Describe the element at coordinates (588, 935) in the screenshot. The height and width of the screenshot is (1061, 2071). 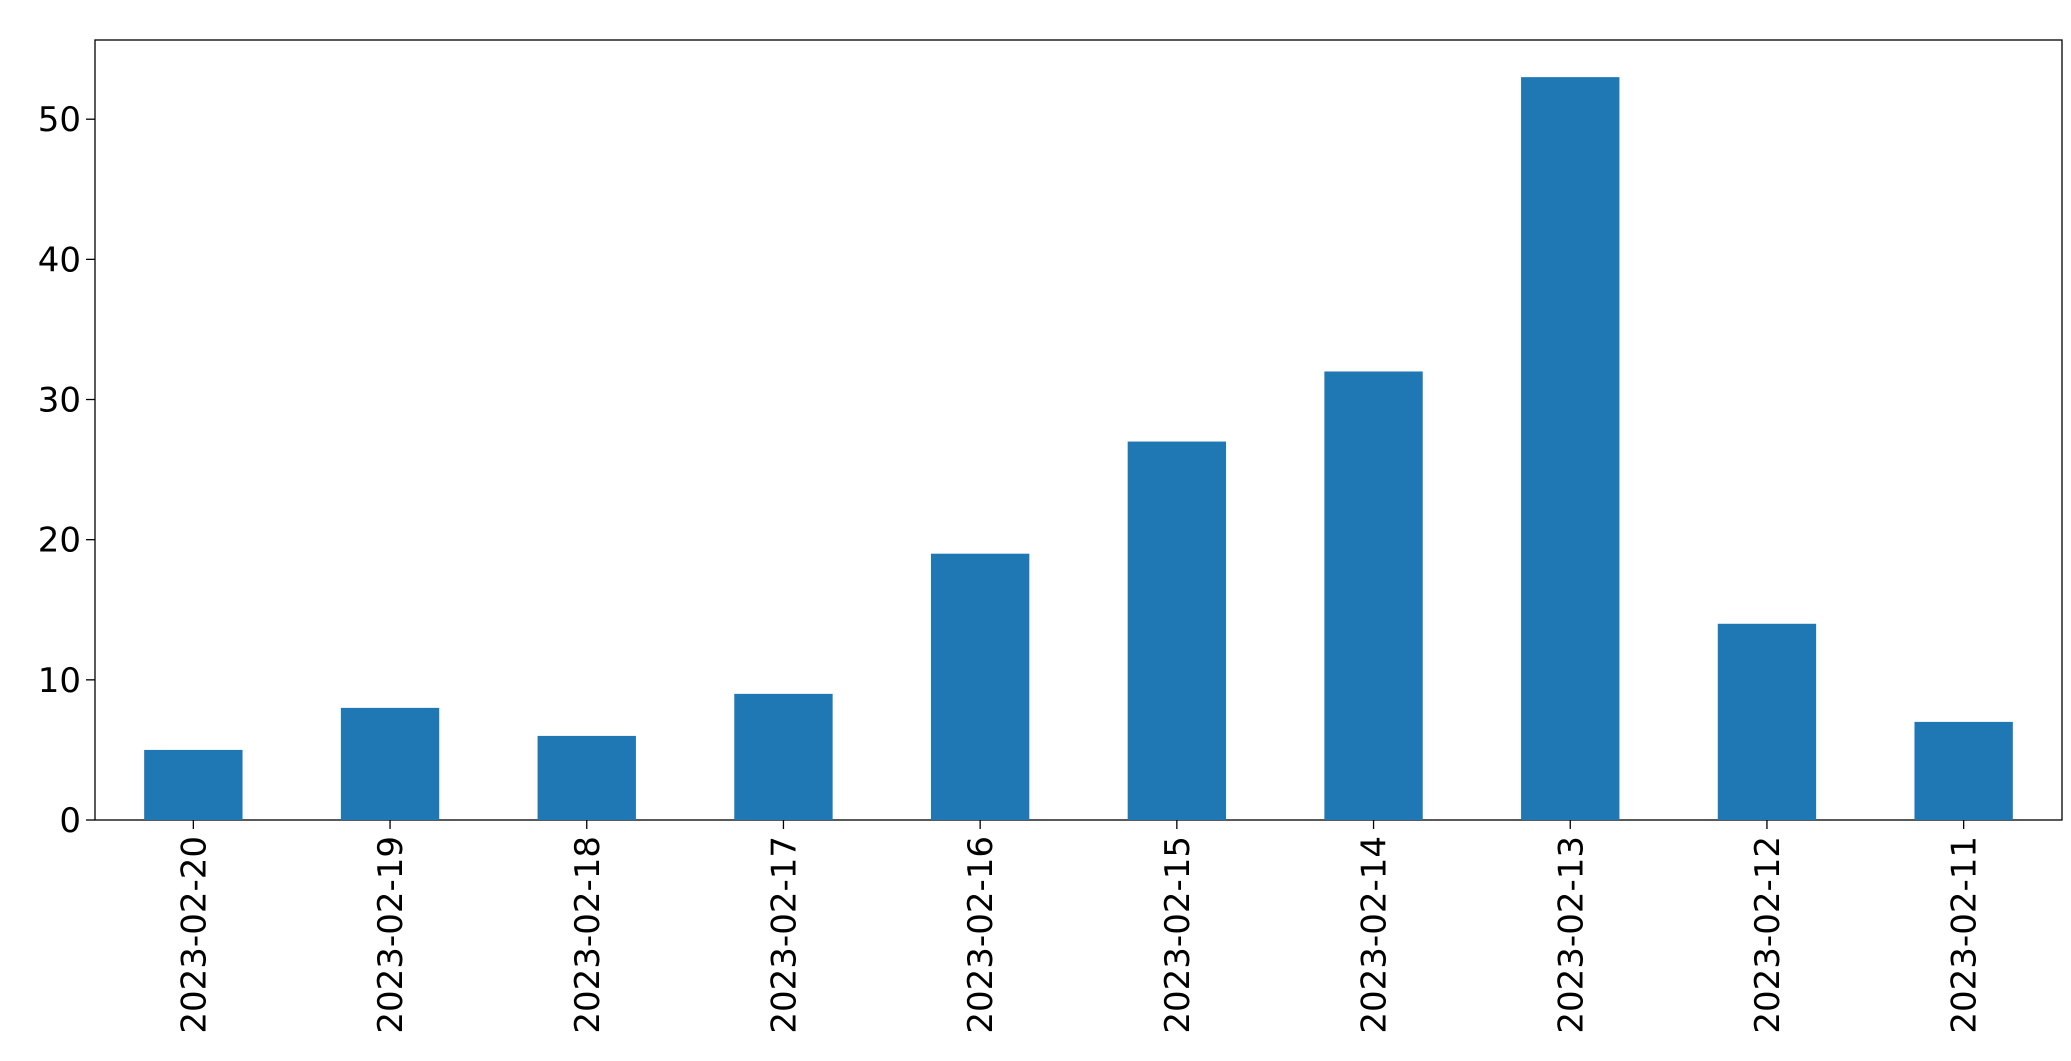
I see `x-tick-label: 2023-02-18` at that location.